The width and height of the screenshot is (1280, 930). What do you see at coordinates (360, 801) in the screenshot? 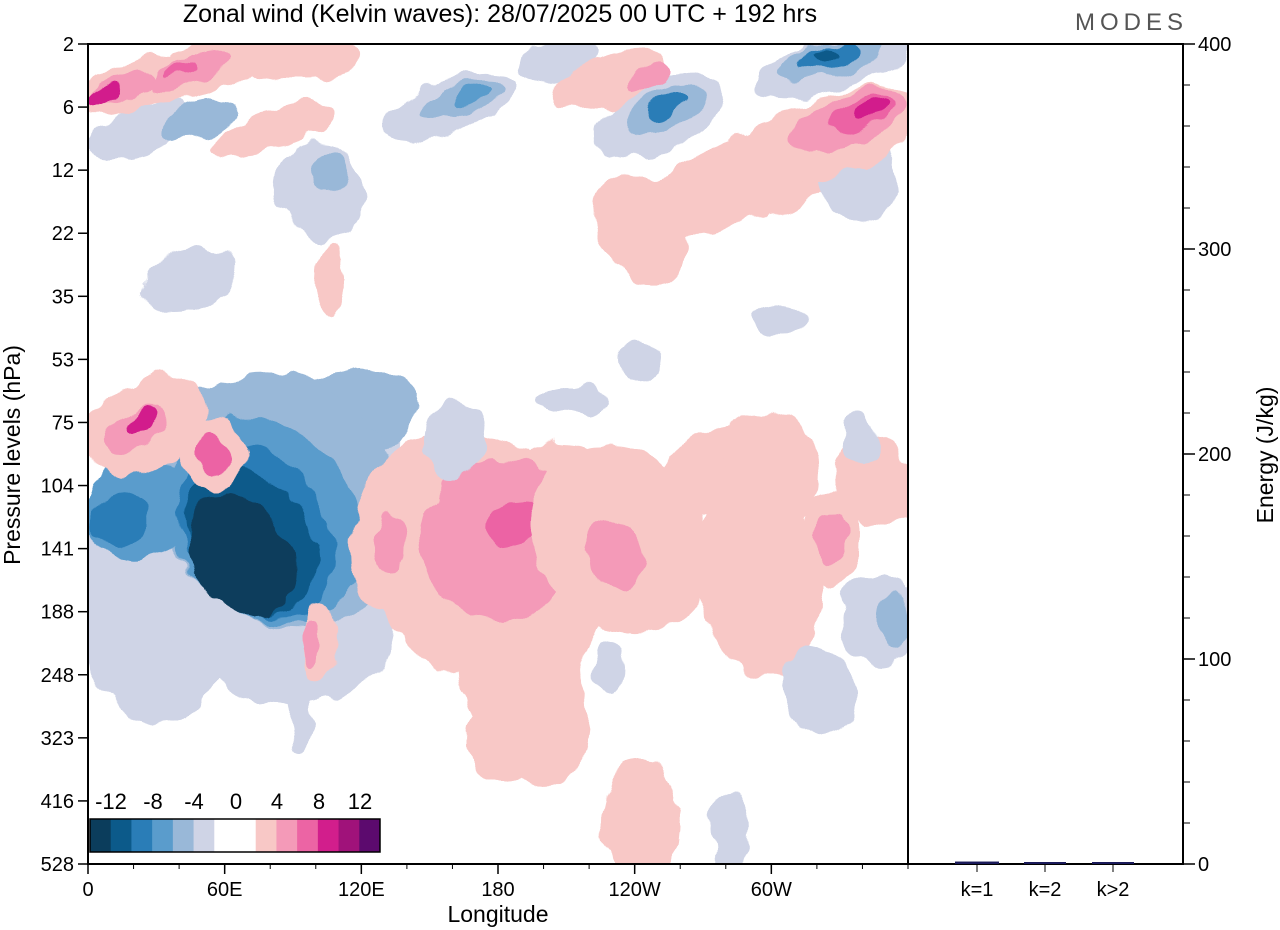
I see `colorbar-label: 12` at bounding box center [360, 801].